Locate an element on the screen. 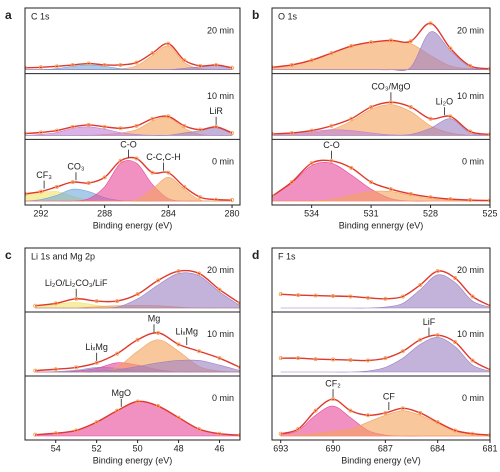  panel-title: F 1s is located at coordinates (287, 256).